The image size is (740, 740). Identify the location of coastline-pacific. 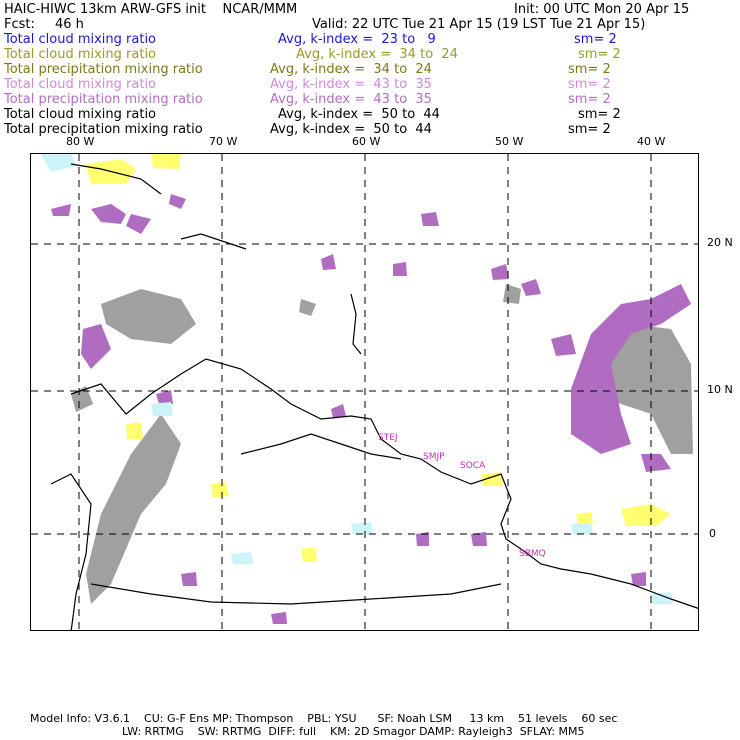
(71, 551).